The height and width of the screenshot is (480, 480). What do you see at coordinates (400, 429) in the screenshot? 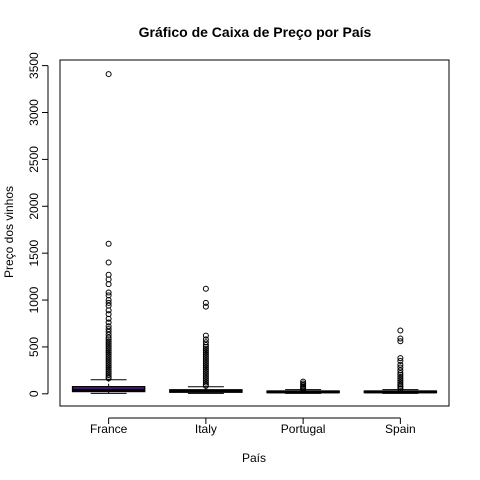
I see `x-tick-label: Spain` at bounding box center [400, 429].